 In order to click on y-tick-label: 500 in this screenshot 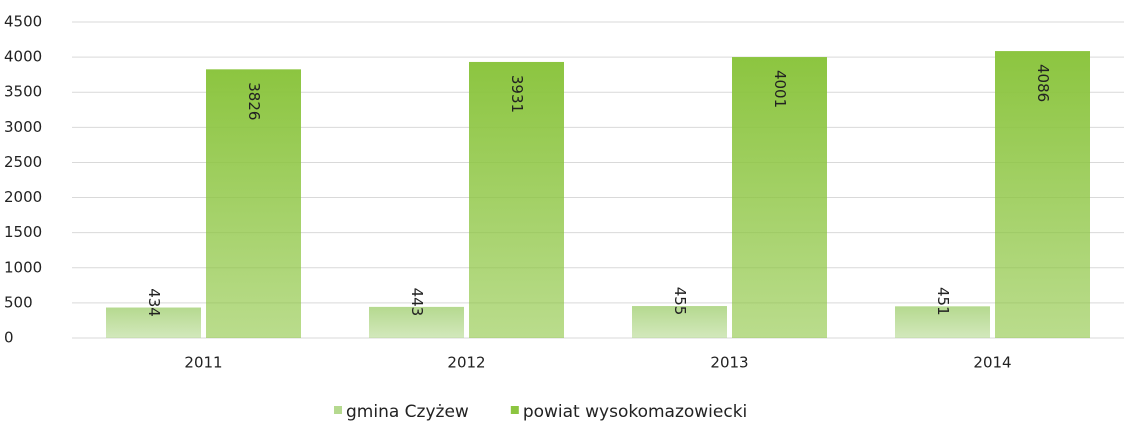, I will do `click(18, 302)`.